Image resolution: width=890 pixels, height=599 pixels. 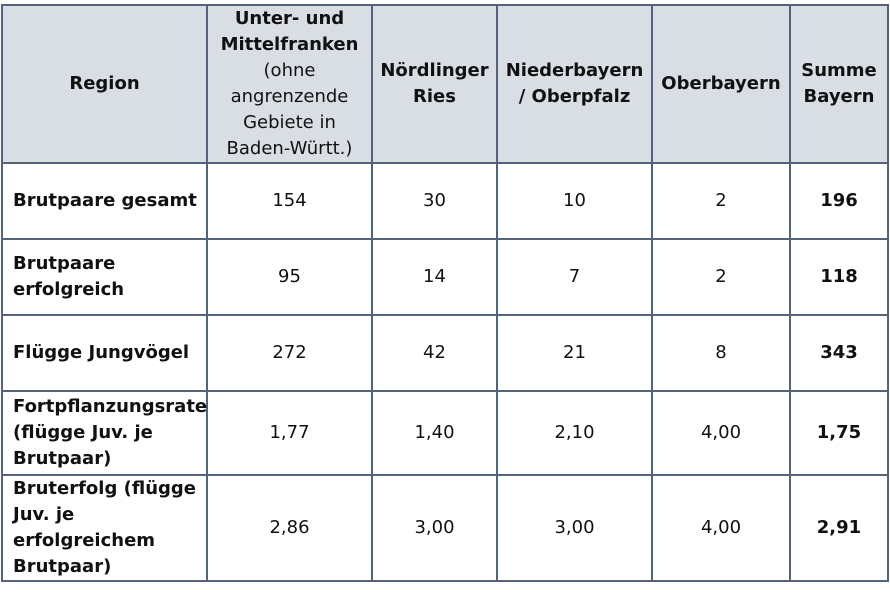 I want to click on cell-summe-bayern: 1,75, so click(x=839, y=433).